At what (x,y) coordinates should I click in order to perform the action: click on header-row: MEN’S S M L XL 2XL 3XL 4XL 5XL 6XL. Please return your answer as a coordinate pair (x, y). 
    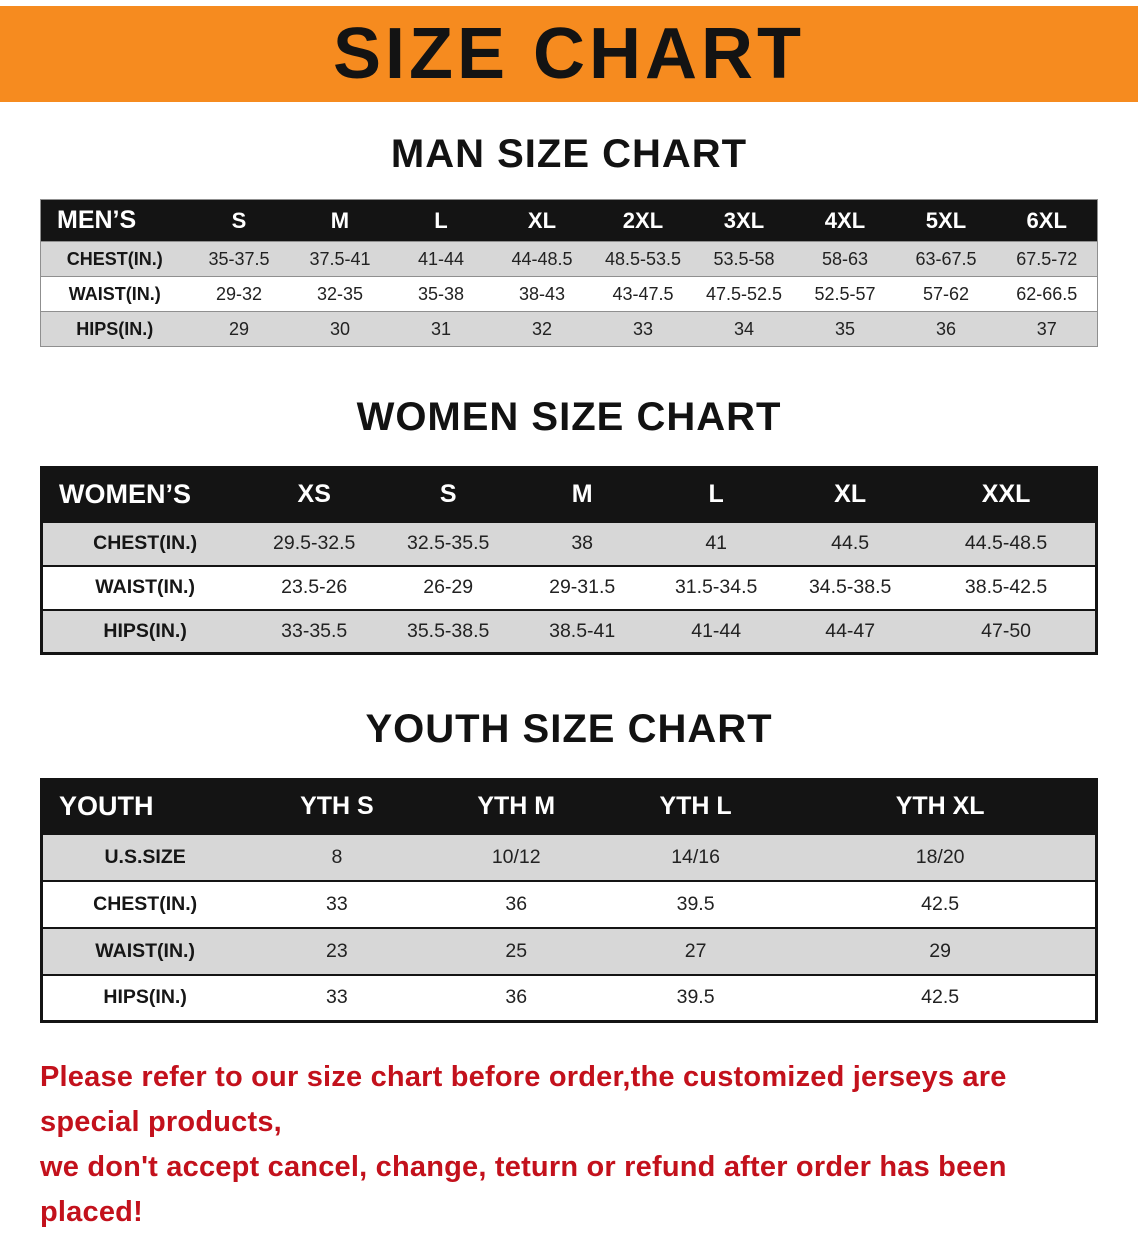
    Looking at the image, I should click on (569, 220).